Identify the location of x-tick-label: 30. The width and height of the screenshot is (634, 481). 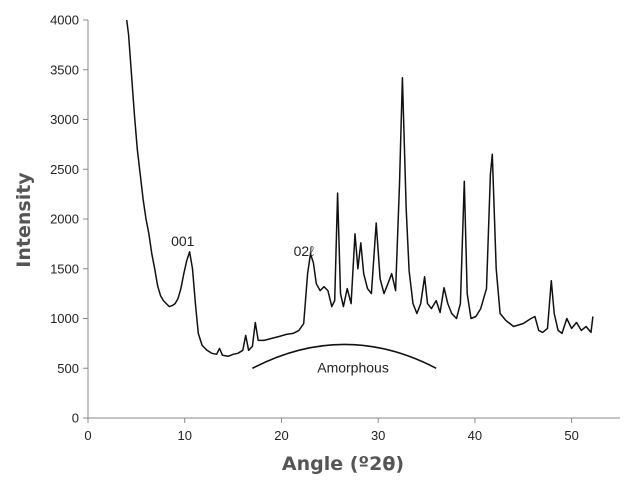
(378, 435).